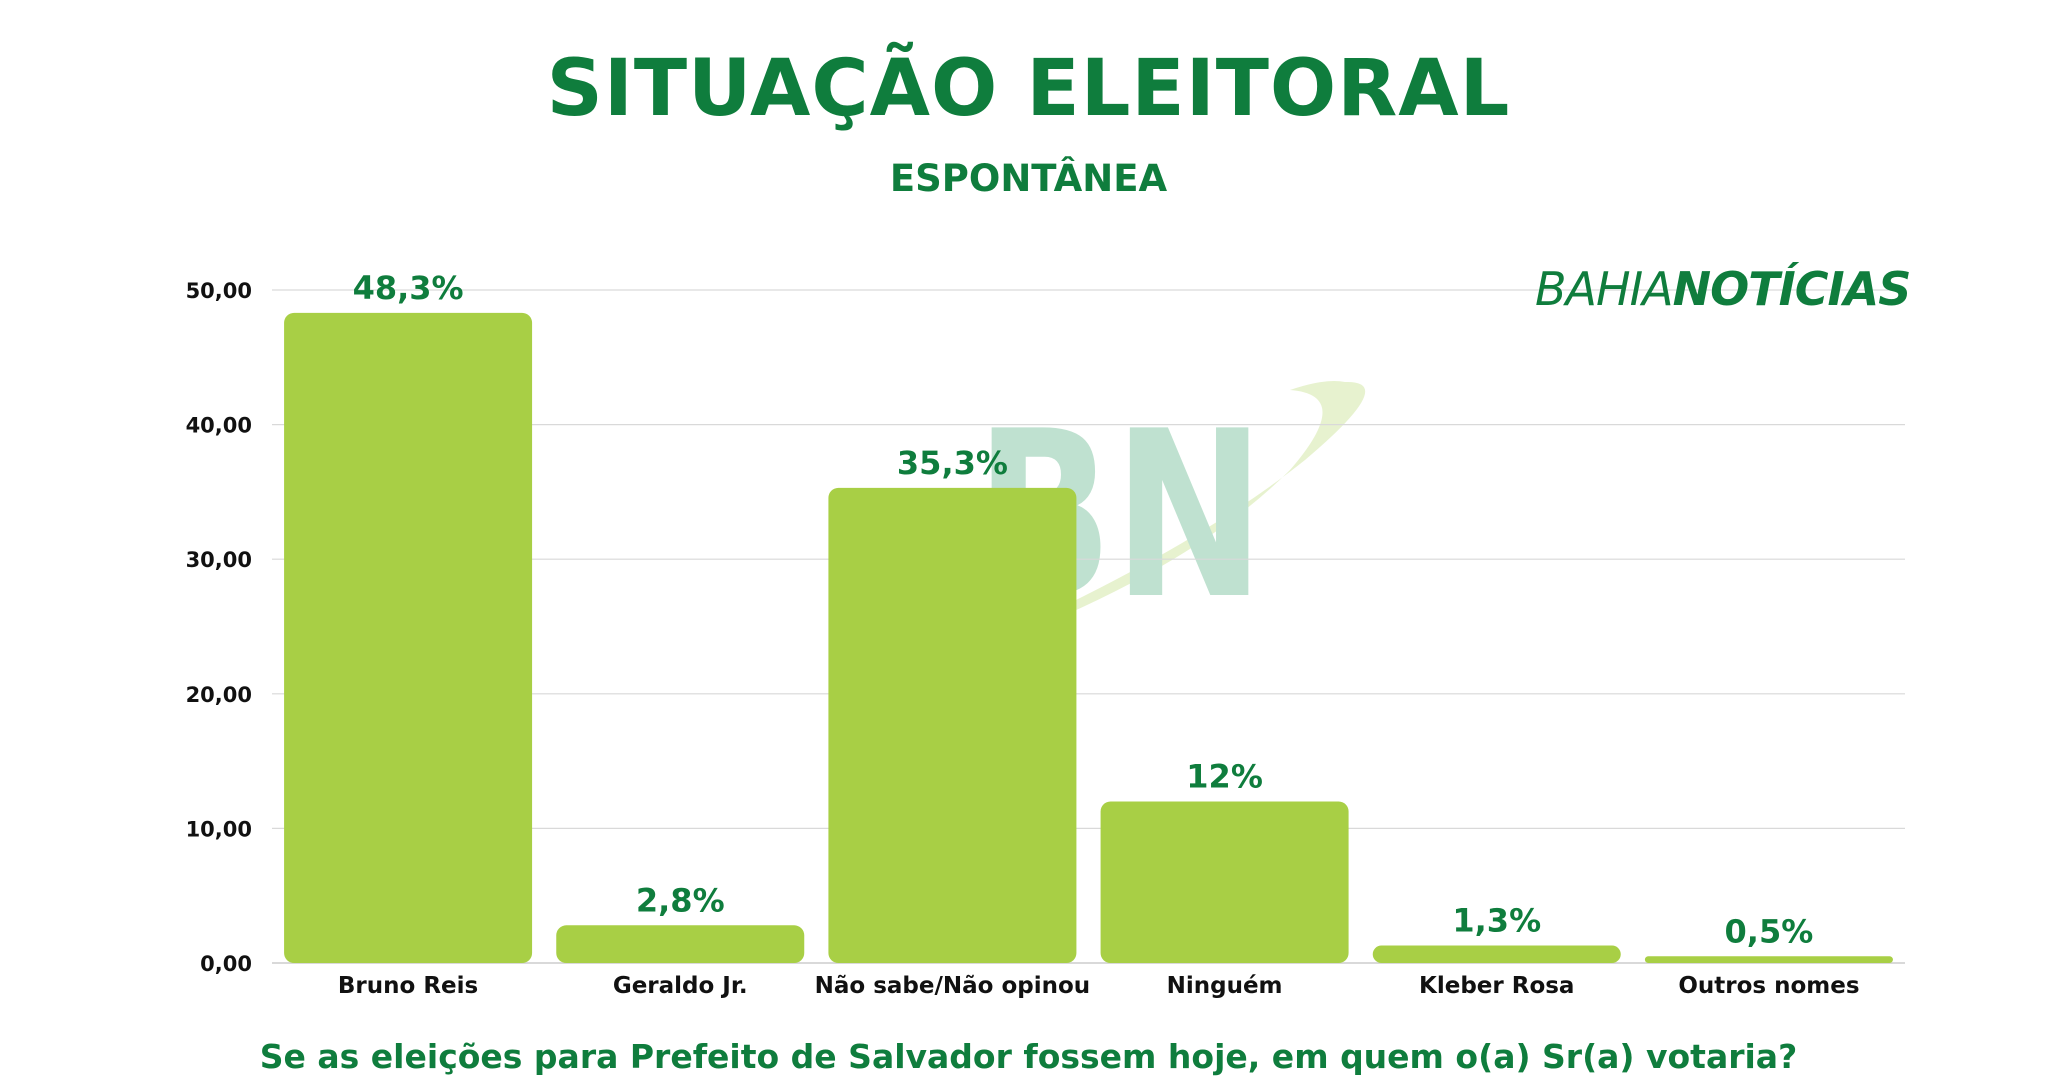 This screenshot has height=1080, width=2057. Describe the element at coordinates (219, 829) in the screenshot. I see `y-tick-label: 10,00` at that location.